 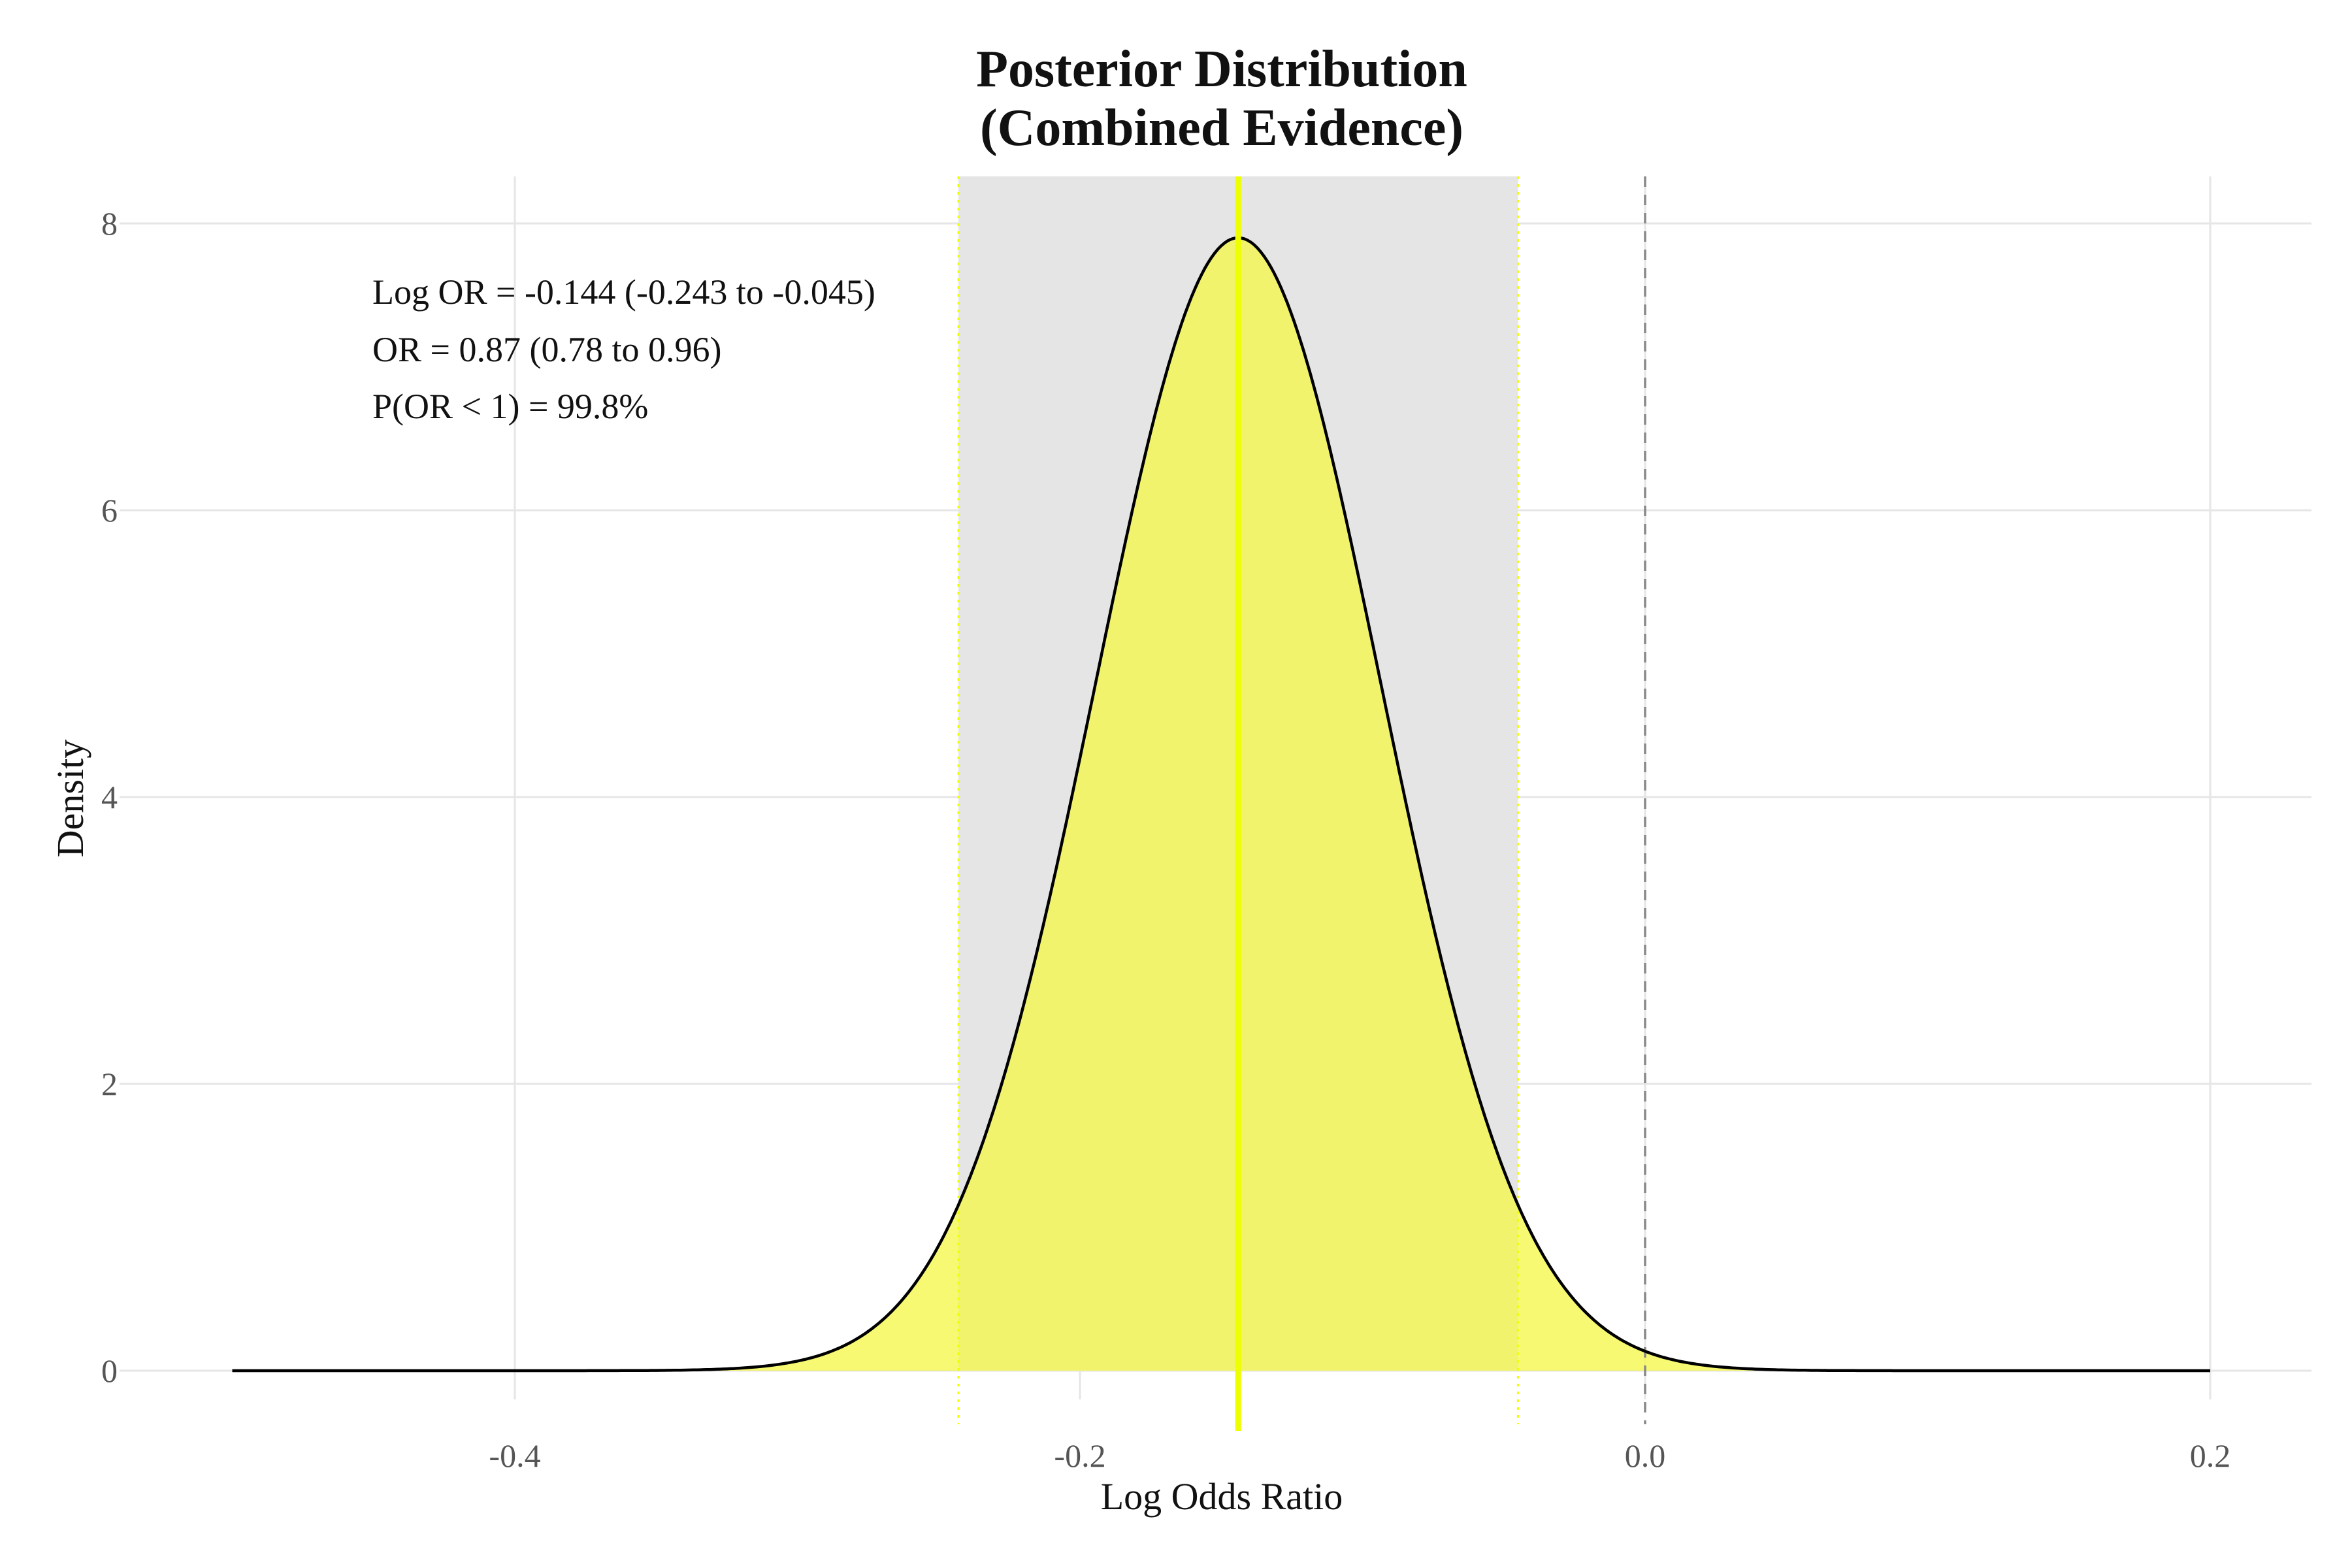 What do you see at coordinates (1221, 69) in the screenshot?
I see `chart-title-line-1: Posterior Distribution` at bounding box center [1221, 69].